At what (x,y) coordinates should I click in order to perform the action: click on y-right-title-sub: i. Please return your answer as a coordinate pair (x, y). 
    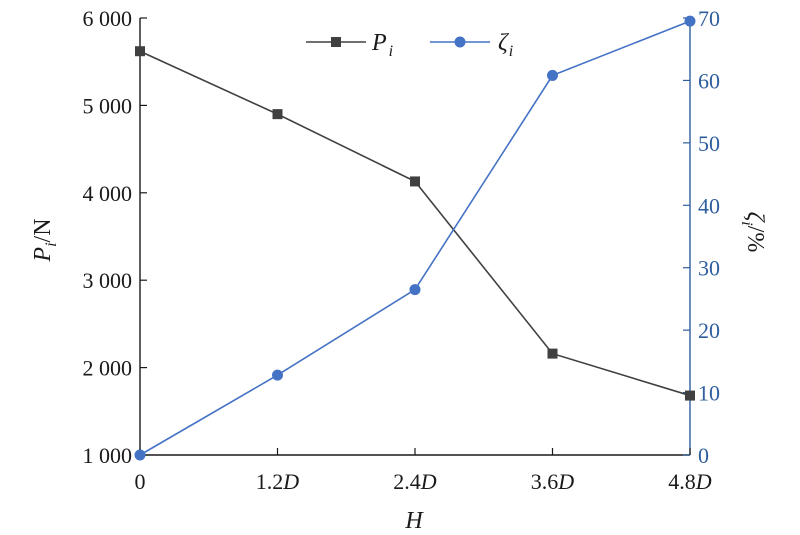
    Looking at the image, I should click on (746, 223).